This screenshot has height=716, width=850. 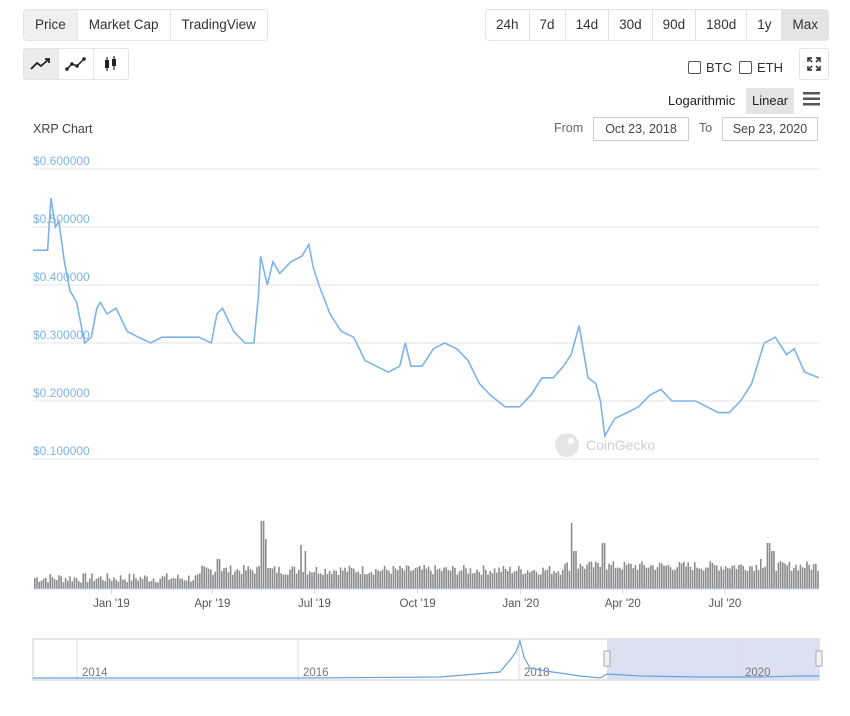 What do you see at coordinates (212, 604) in the screenshot?
I see `x-tick-label: Apr '19` at bounding box center [212, 604].